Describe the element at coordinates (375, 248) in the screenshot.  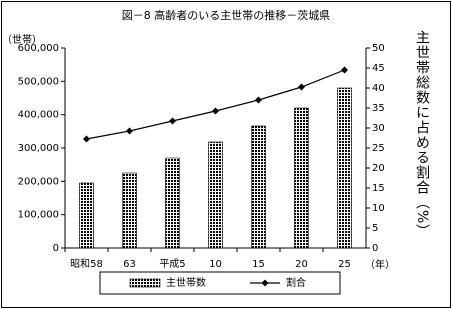
I see `y2-tick-label: 0` at that location.